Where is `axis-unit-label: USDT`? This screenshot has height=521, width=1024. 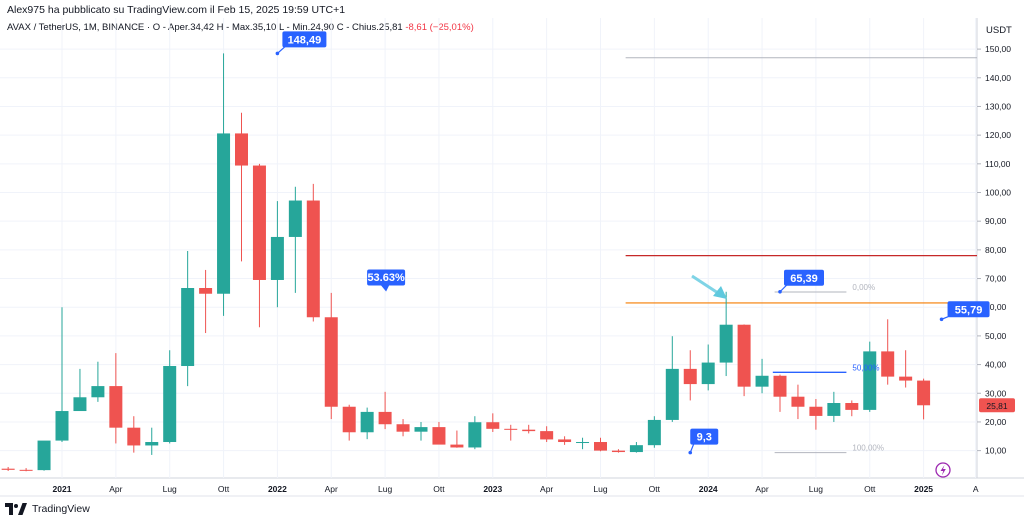
axis-unit-label: USDT is located at coordinates (999, 30).